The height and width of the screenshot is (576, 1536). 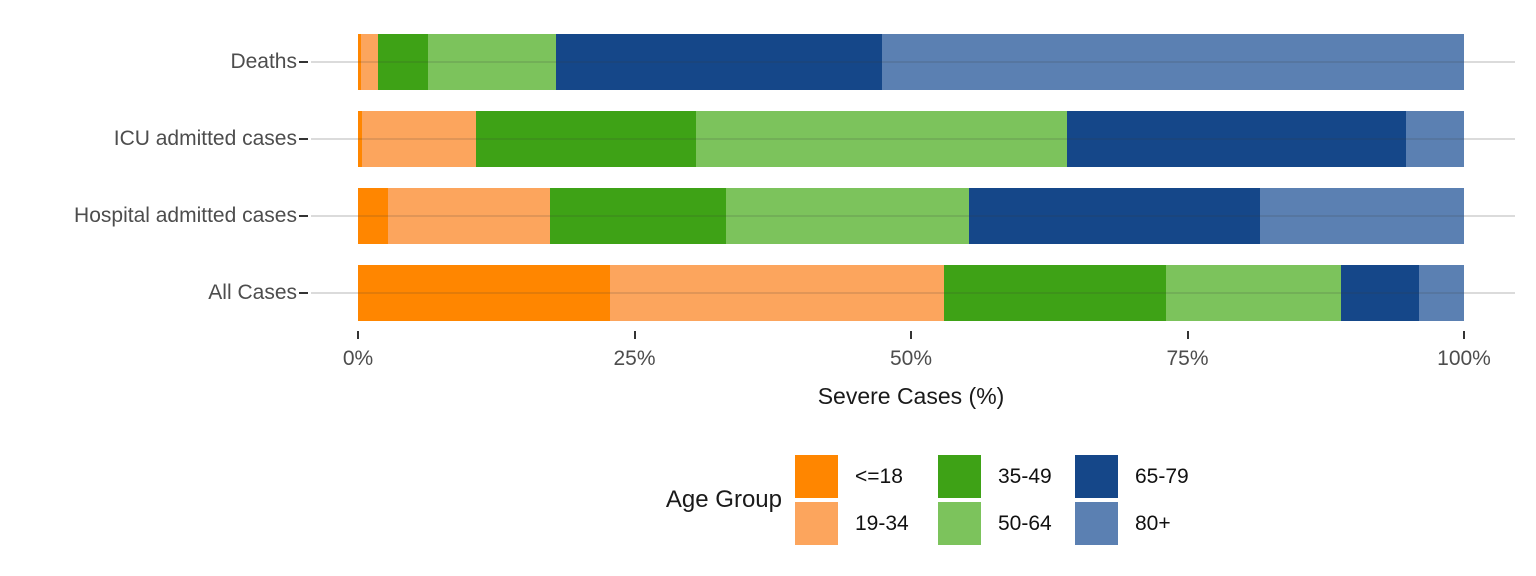 I want to click on legend-title: Age Group, so click(x=723, y=499).